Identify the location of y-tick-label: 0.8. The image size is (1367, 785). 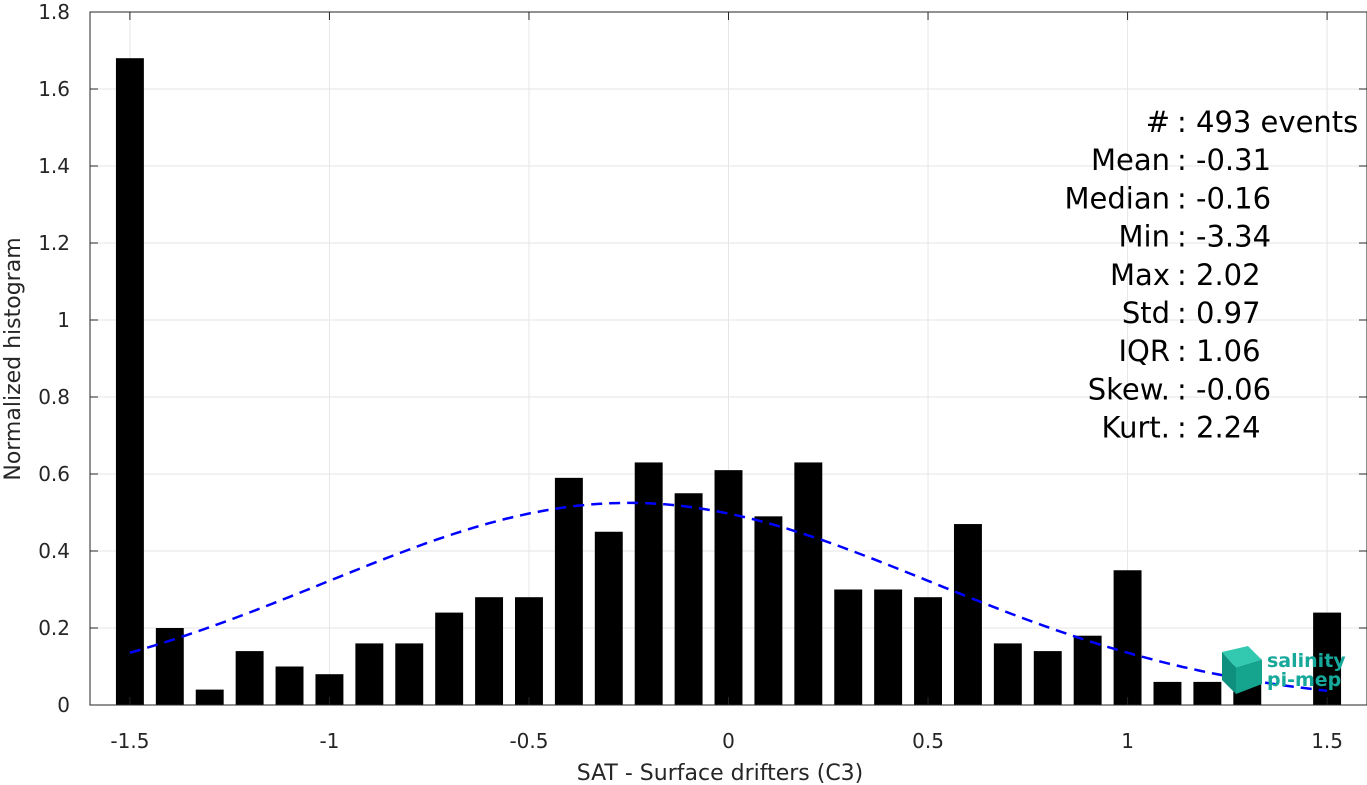
(54, 397).